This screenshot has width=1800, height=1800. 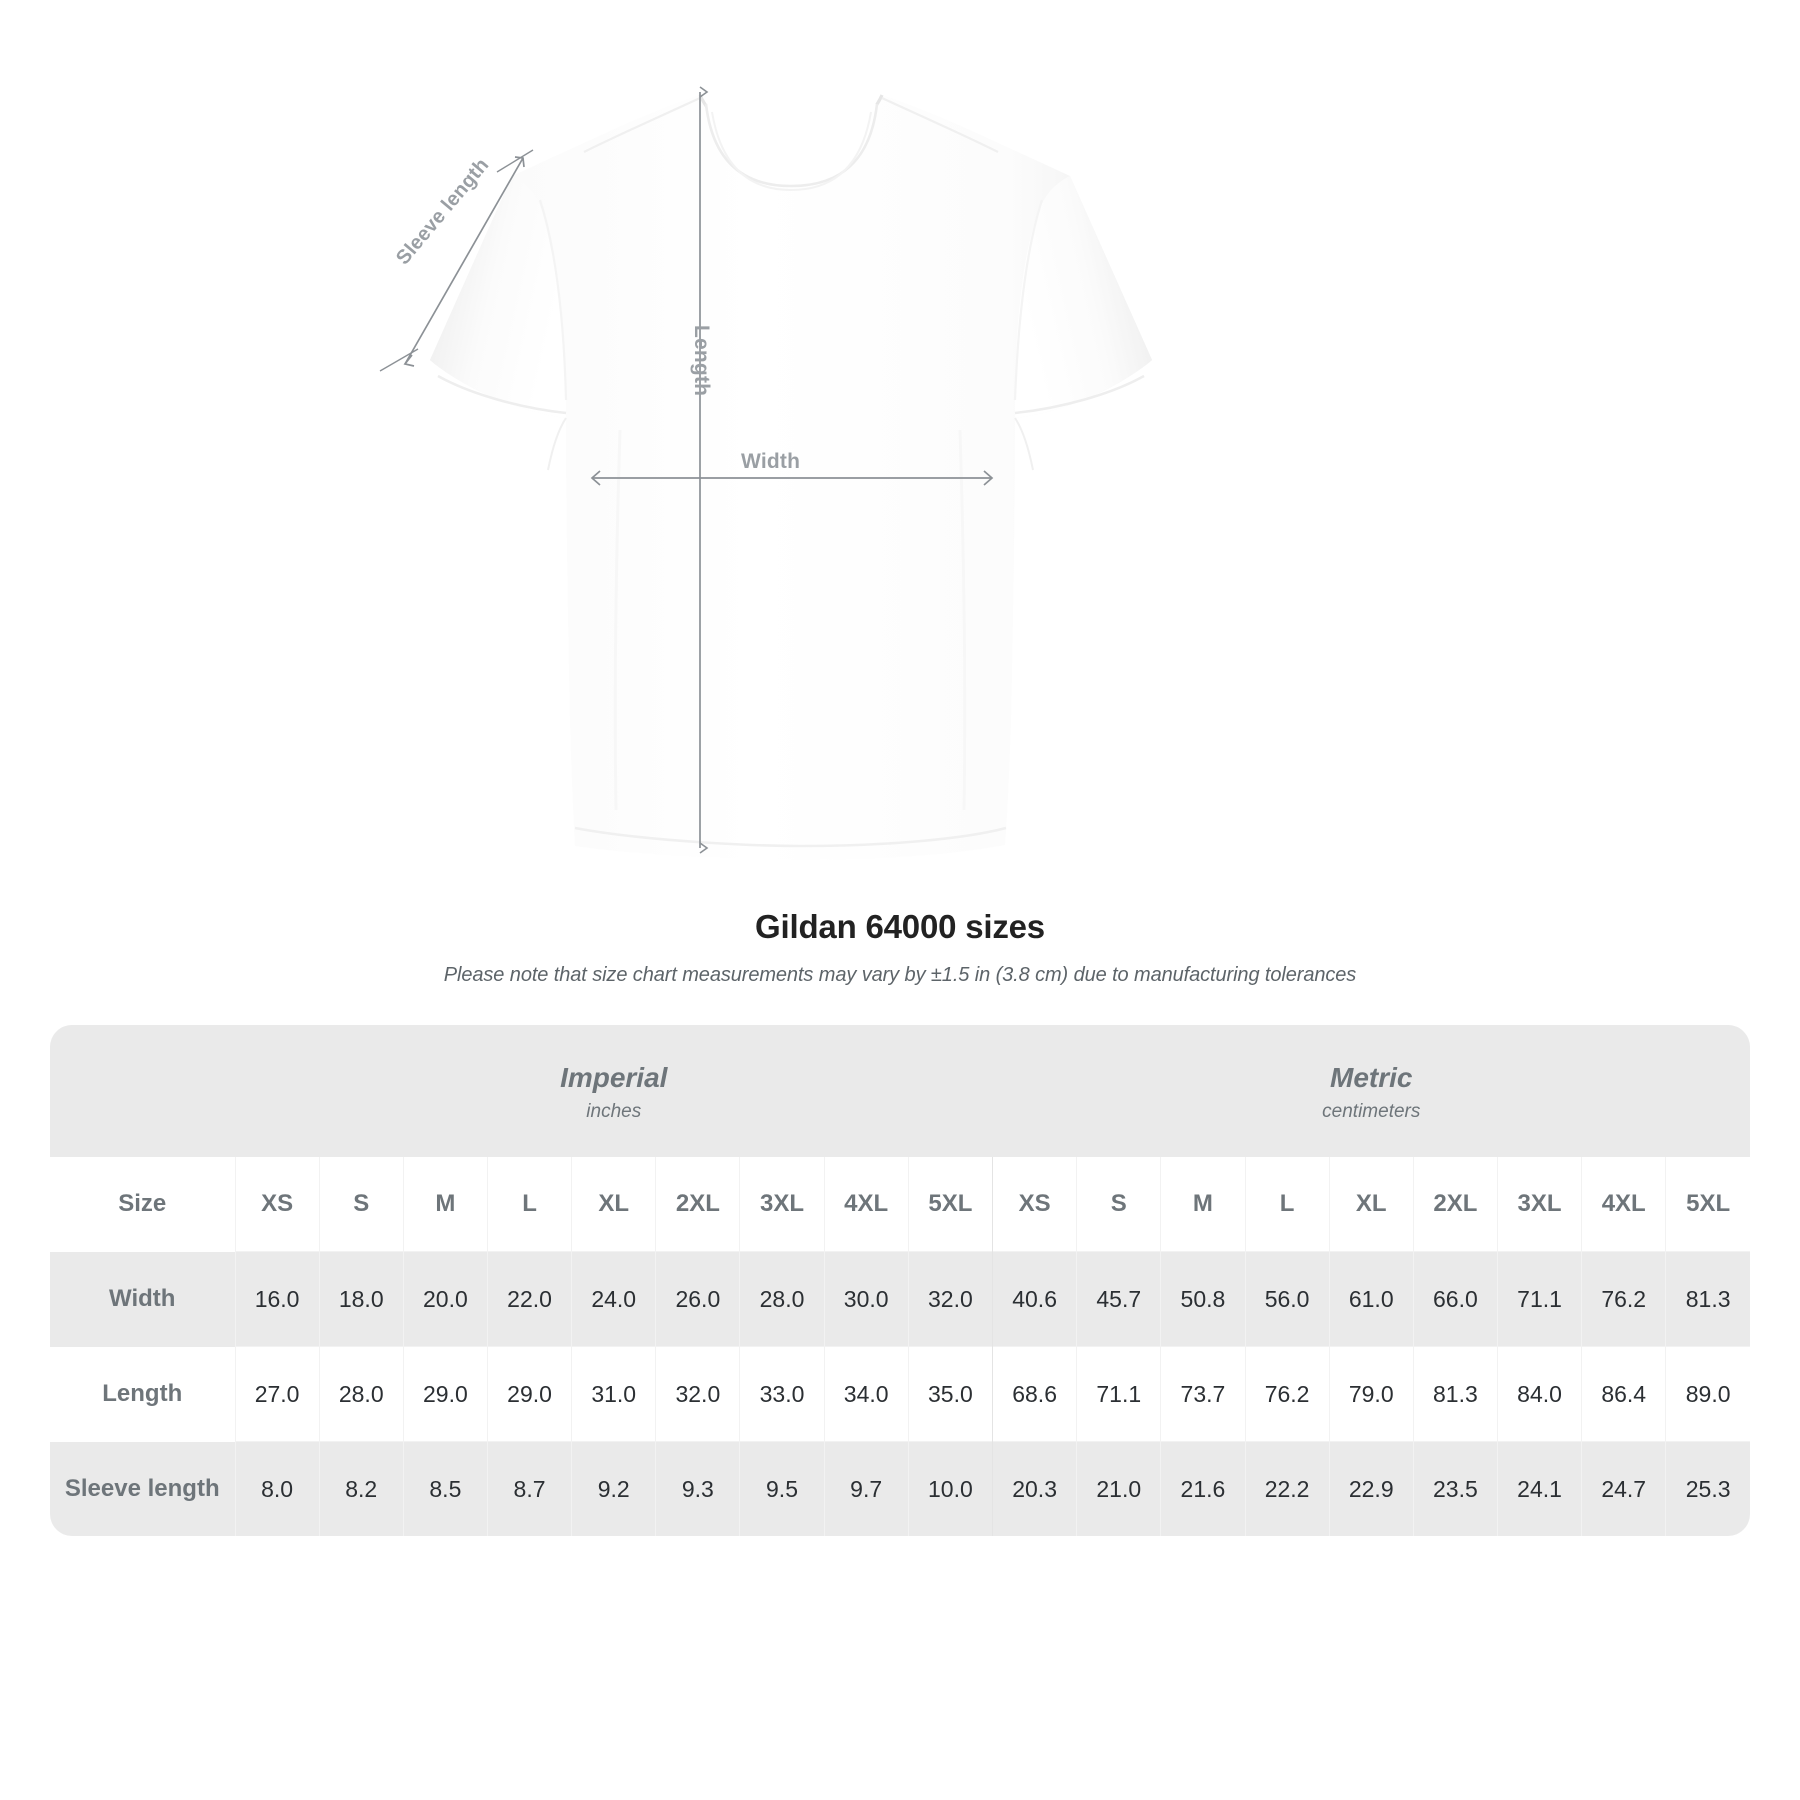 I want to click on cell-sleeve-length-metric-xl: 22.9, so click(x=1371, y=1488).